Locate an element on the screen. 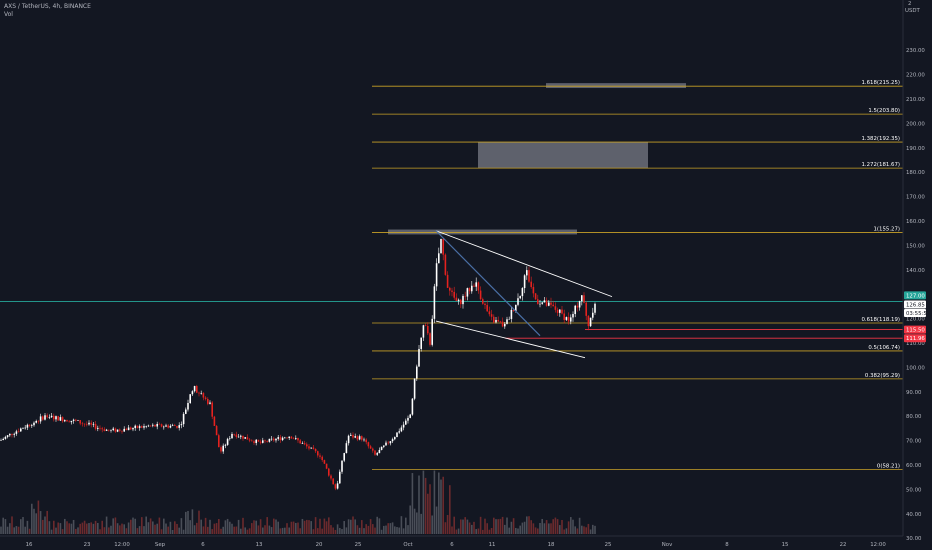 This screenshot has height=550, width=932. volume-indicator-label: Vol is located at coordinates (8, 14).